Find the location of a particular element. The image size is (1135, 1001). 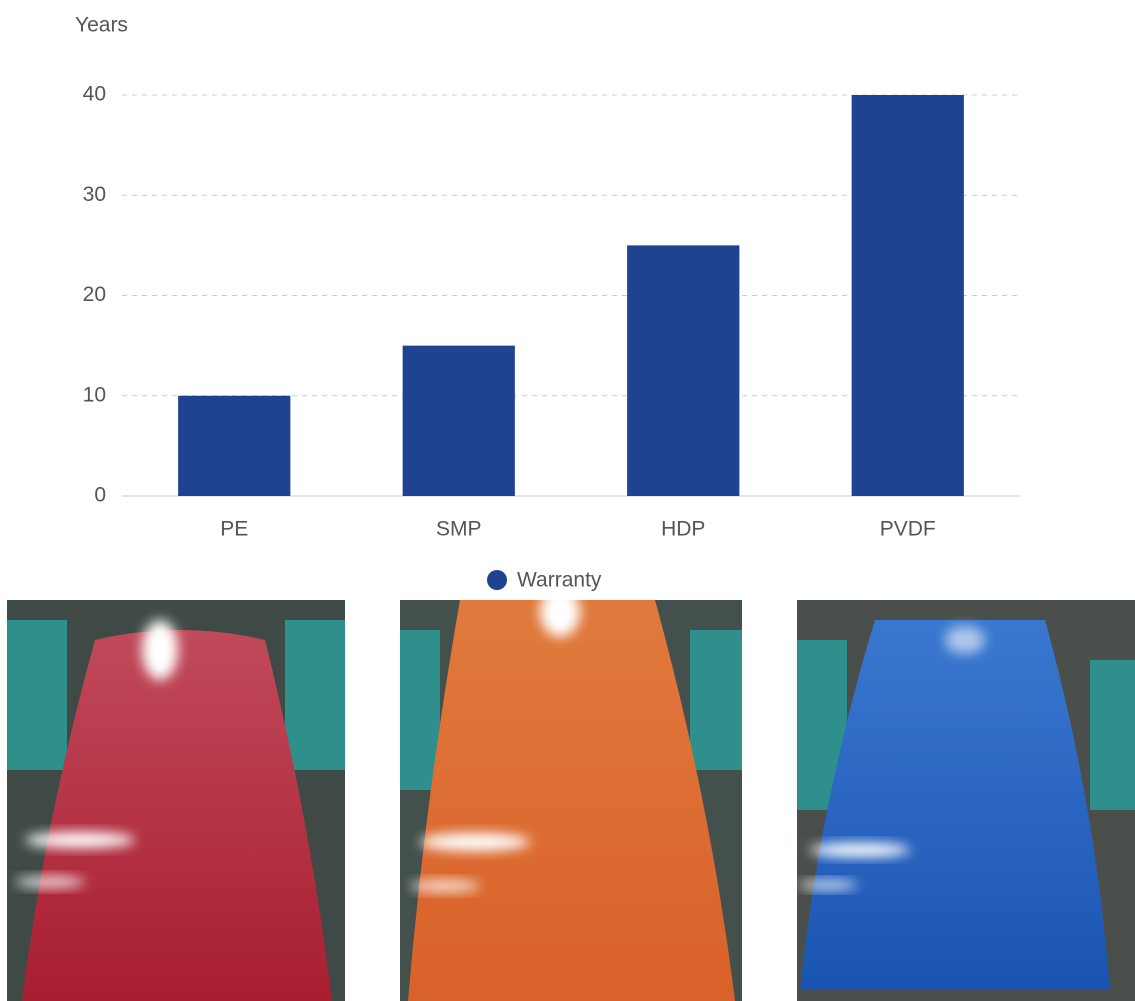

legend-label: Warranty is located at coordinates (559, 580).